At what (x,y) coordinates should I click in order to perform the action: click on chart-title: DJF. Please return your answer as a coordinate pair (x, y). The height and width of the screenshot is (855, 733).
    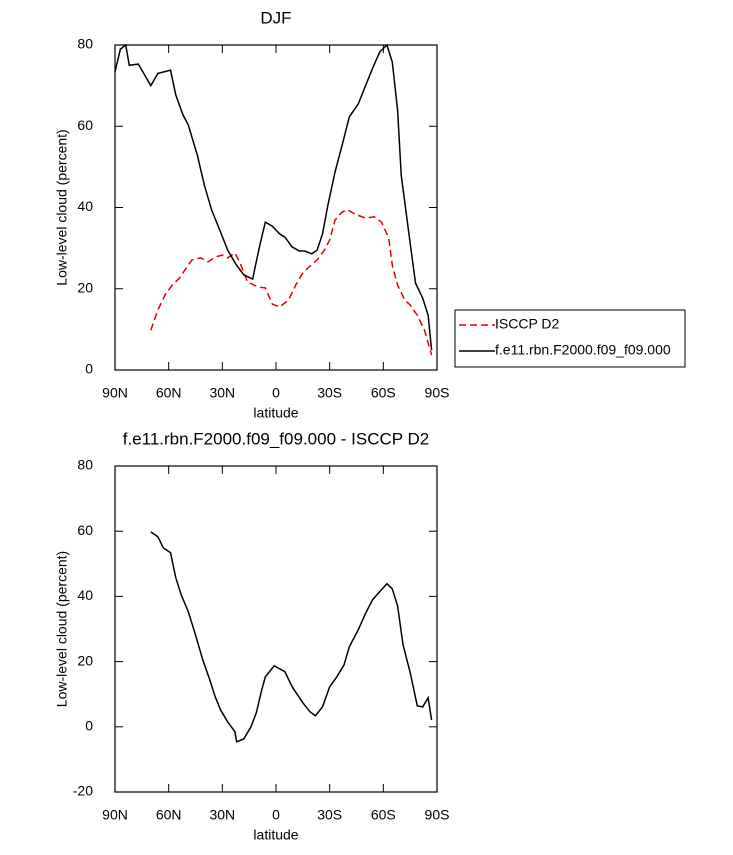
    Looking at the image, I should click on (275, 17).